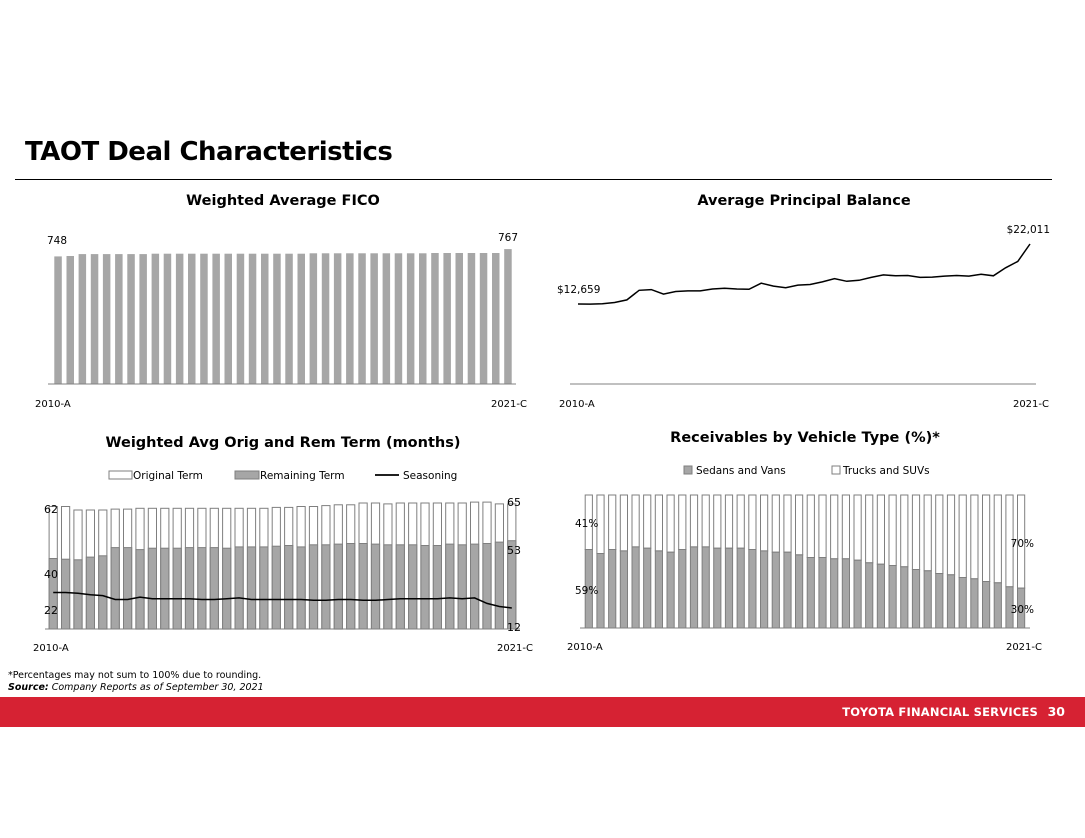 This screenshot has width=1085, height=838. What do you see at coordinates (430, 476) in the screenshot?
I see `legend-seasoning: Seasoning` at bounding box center [430, 476].